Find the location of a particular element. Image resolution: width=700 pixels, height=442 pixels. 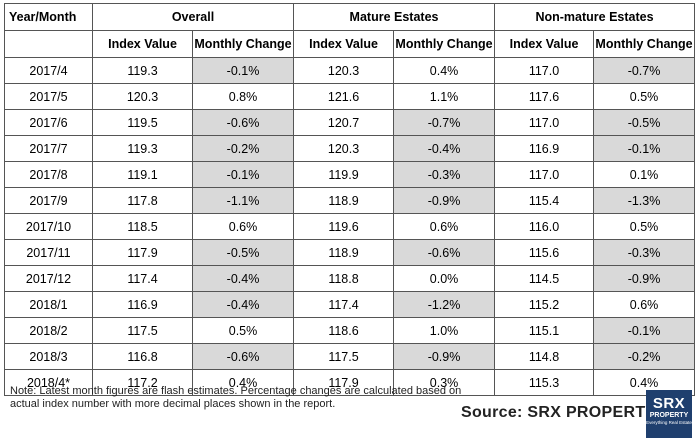

month-cell: 2017/8 is located at coordinates (48, 174).